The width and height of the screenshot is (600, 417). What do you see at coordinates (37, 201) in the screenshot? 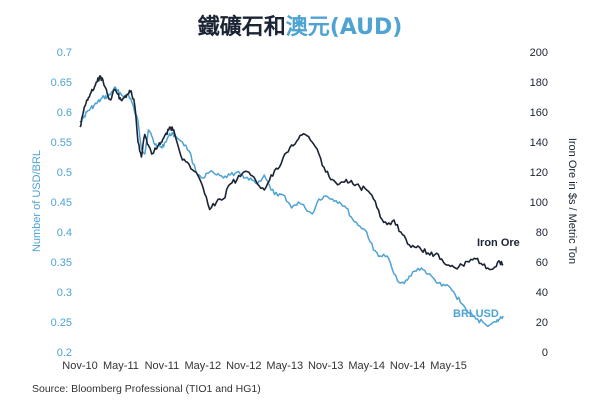
I see `left-axis-label: Number of USD/BRL` at bounding box center [37, 201].